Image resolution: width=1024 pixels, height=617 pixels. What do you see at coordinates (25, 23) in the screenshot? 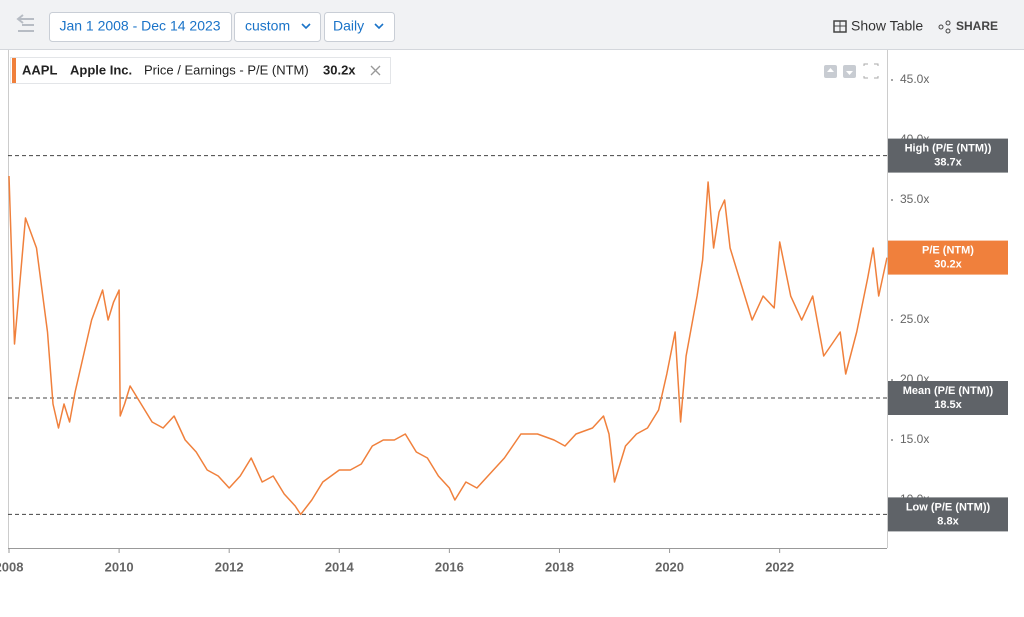
I see `back-button` at bounding box center [25, 23].